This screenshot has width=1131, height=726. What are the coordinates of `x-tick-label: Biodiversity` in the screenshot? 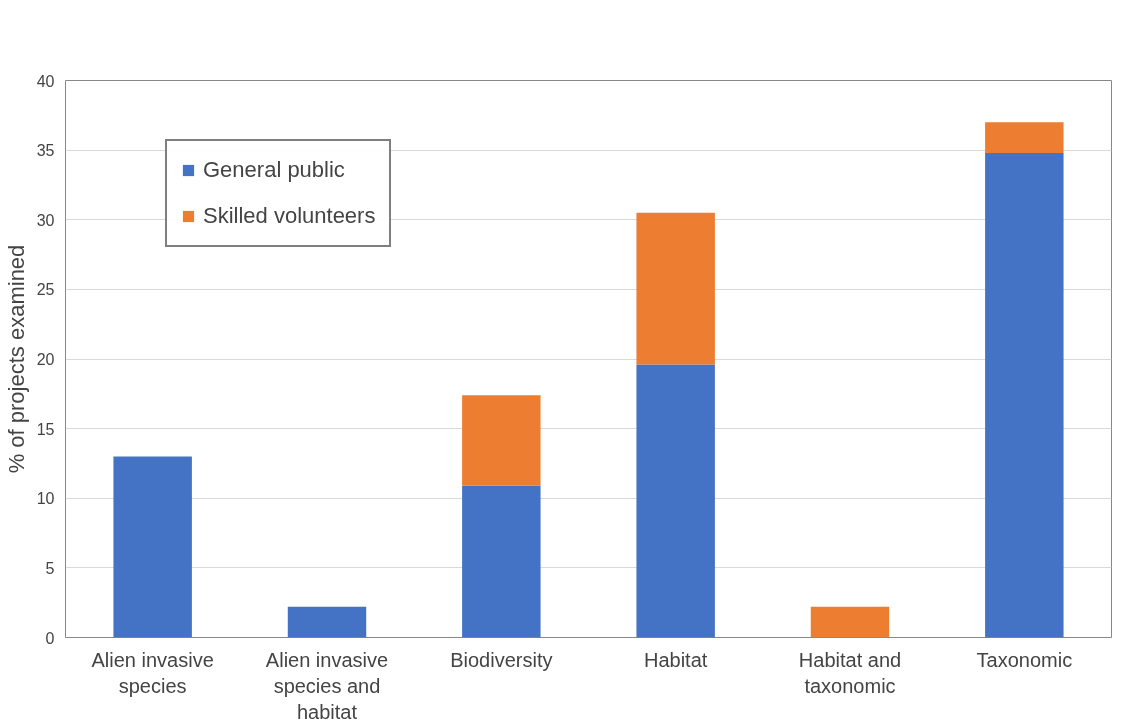 It's located at (501, 659).